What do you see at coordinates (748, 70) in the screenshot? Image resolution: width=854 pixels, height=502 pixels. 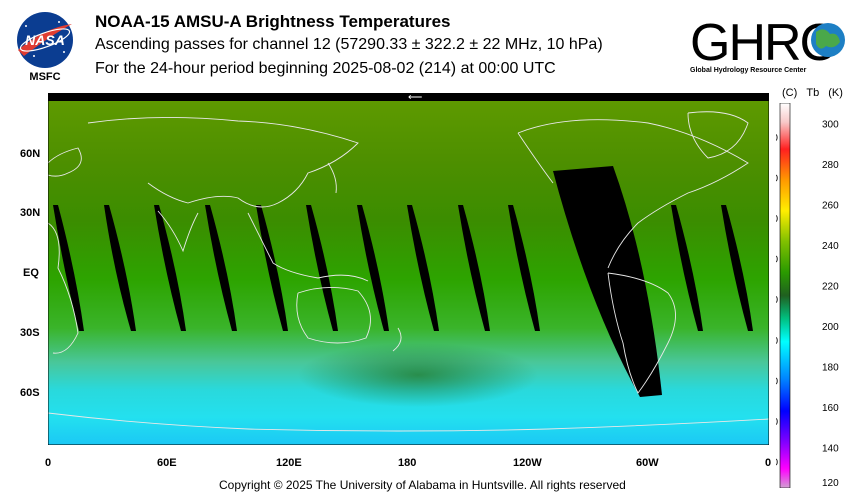 I see `ghrc-subtext: Global Hydrology Resource Center` at bounding box center [748, 70].